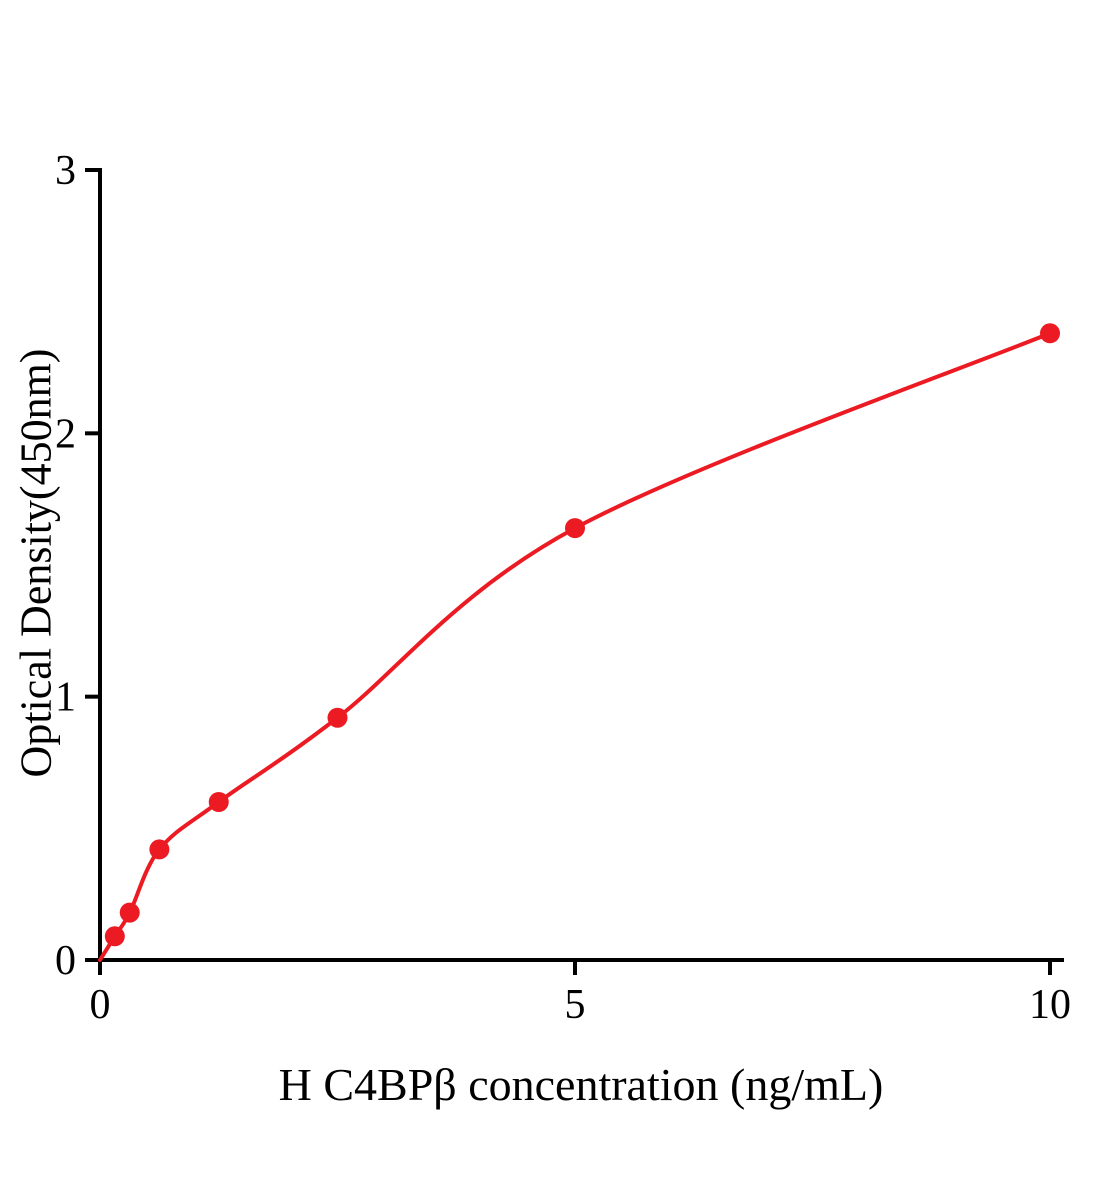  What do you see at coordinates (65, 698) in the screenshot?
I see `y-tick-label: 1` at bounding box center [65, 698].